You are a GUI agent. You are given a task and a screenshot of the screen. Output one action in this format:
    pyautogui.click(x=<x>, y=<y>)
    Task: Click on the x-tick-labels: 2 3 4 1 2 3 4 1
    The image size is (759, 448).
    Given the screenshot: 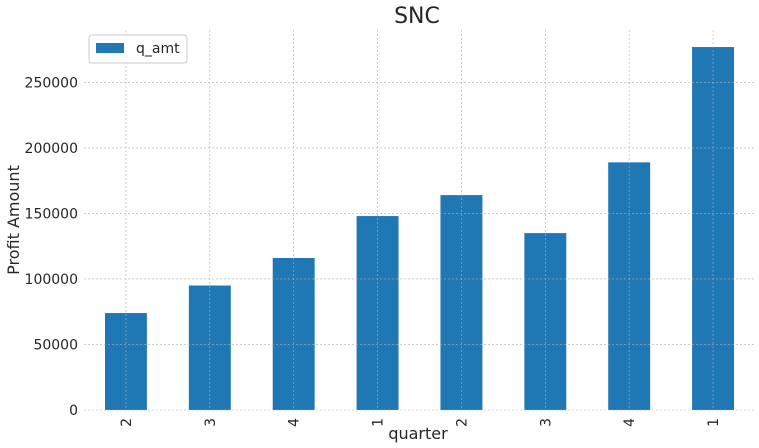 What is the action you would take?
    pyautogui.click(x=420, y=422)
    